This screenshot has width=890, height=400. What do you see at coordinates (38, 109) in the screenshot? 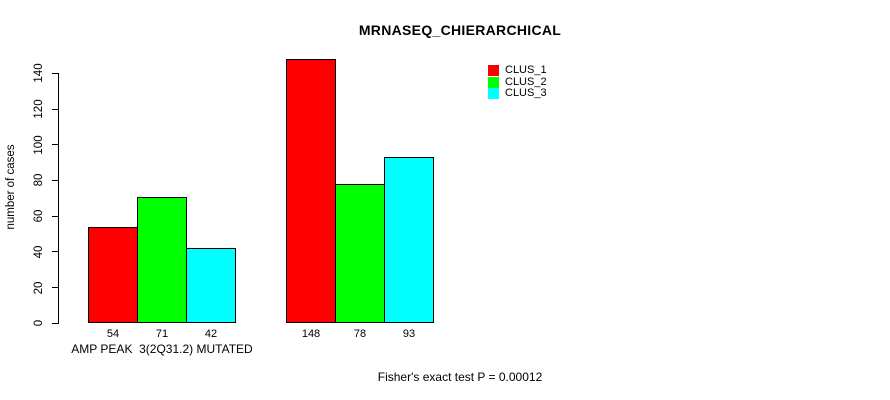
I see `y-axis-tick-label: 120` at bounding box center [38, 109].